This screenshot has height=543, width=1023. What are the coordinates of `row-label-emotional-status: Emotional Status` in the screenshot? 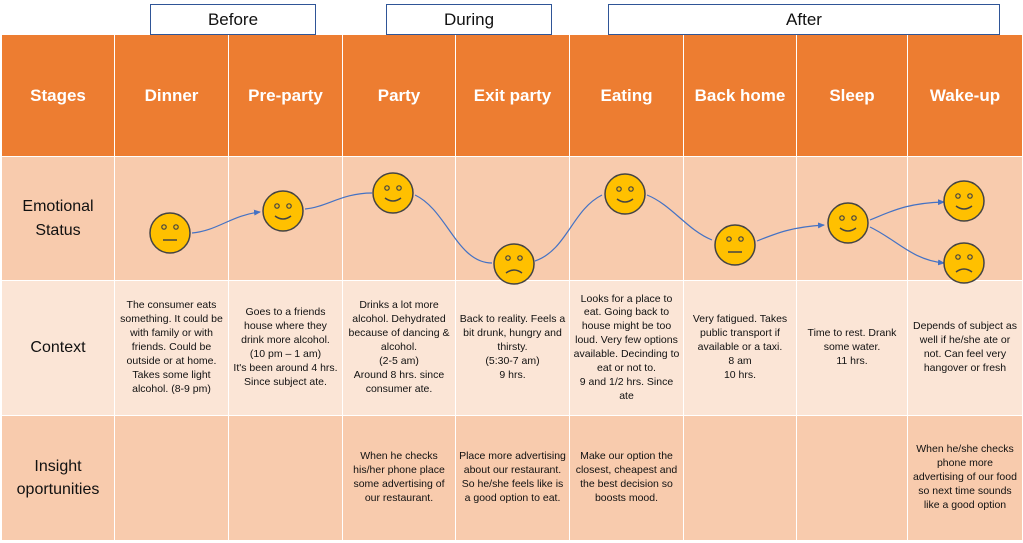 It's located at (58, 219).